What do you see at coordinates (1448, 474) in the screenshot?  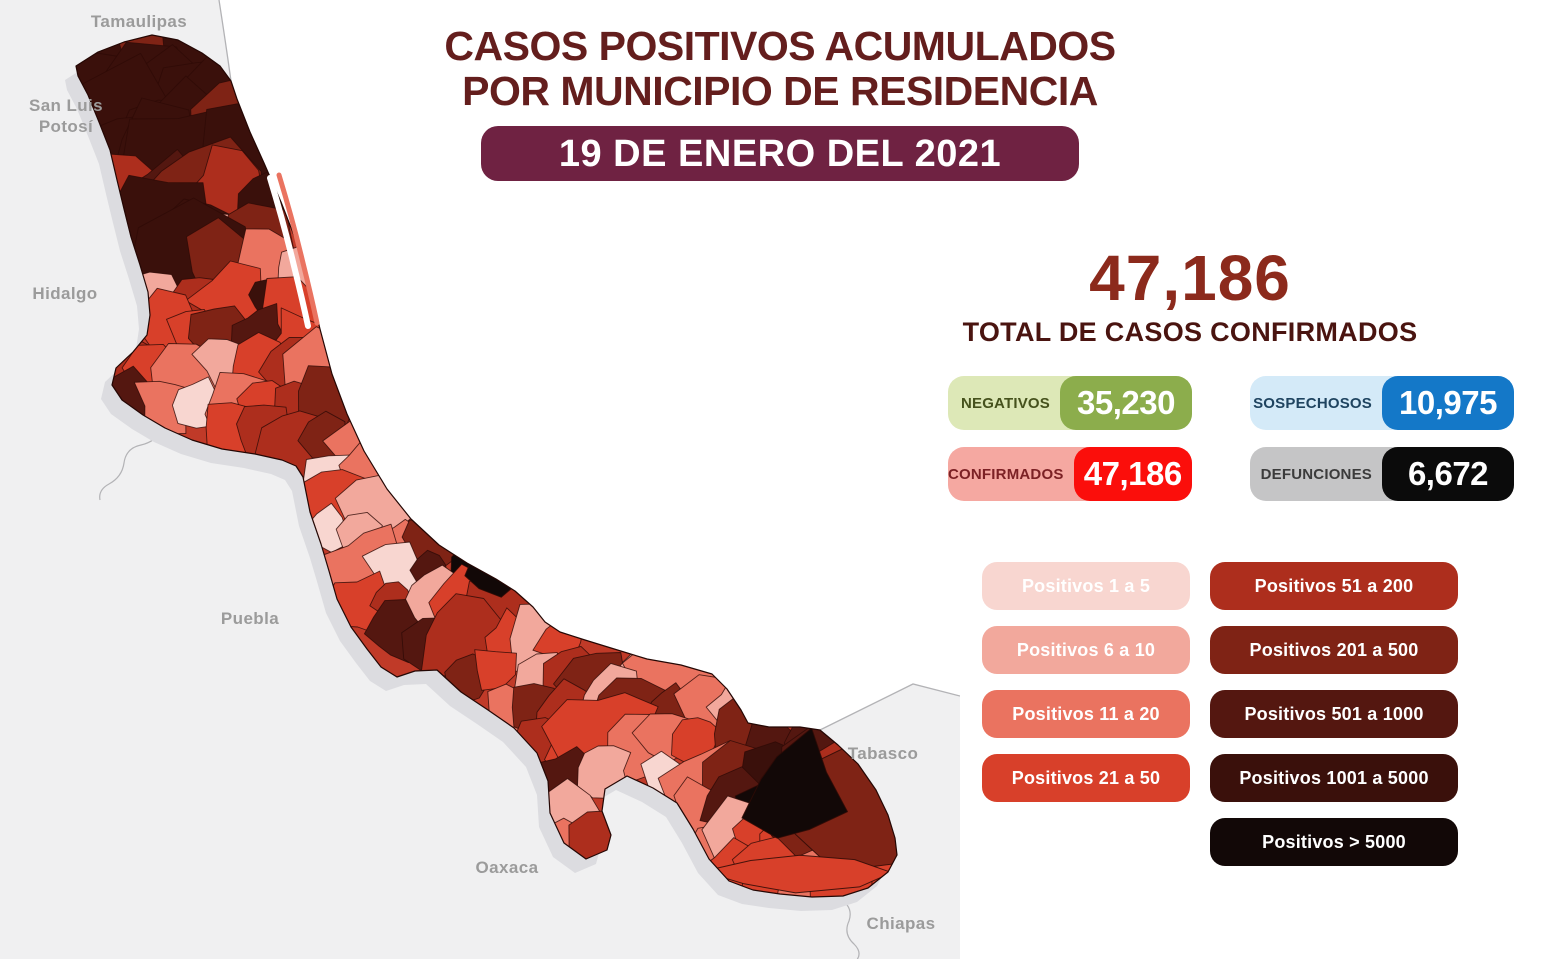 I see `stat-value: 6,672` at bounding box center [1448, 474].